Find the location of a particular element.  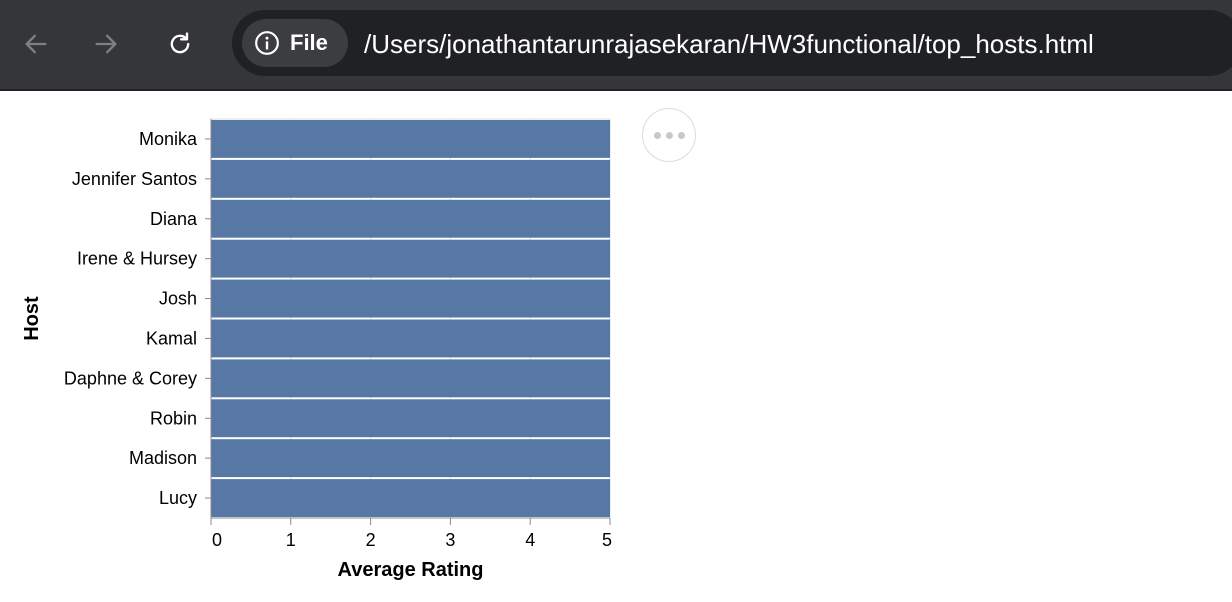

chart-actions-button is located at coordinates (669, 135).